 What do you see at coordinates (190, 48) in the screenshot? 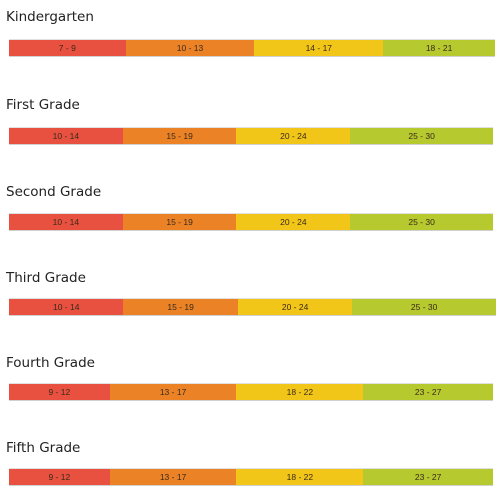
I see `range-segment-orange: 10 - 13` at bounding box center [190, 48].